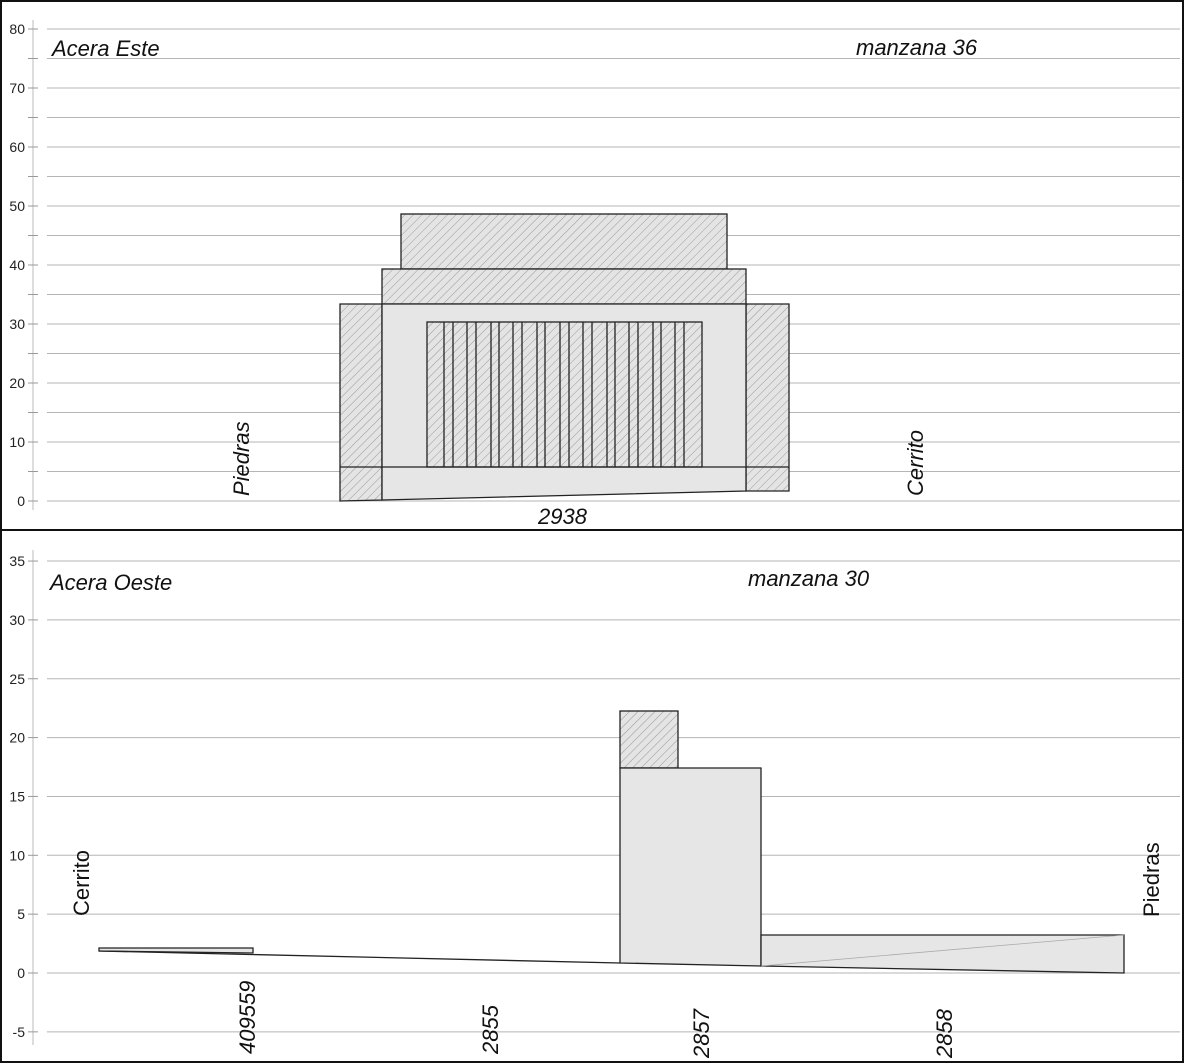  Describe the element at coordinates (490, 1029) in the screenshot. I see `parcel-label: 2855` at that location.